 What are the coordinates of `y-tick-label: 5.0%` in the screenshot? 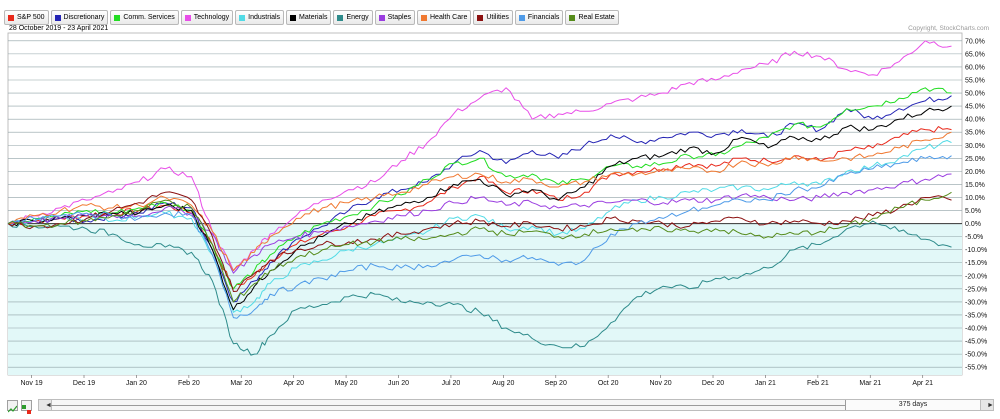 It's located at (973, 211).